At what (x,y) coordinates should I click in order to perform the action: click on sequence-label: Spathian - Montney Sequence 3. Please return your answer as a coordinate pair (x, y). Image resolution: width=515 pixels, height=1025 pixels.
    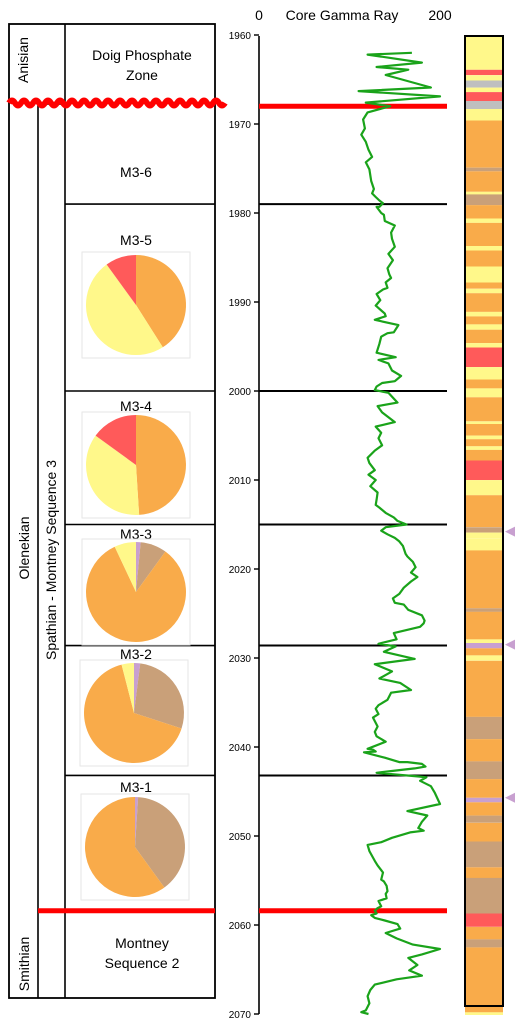
    Looking at the image, I should click on (51, 560).